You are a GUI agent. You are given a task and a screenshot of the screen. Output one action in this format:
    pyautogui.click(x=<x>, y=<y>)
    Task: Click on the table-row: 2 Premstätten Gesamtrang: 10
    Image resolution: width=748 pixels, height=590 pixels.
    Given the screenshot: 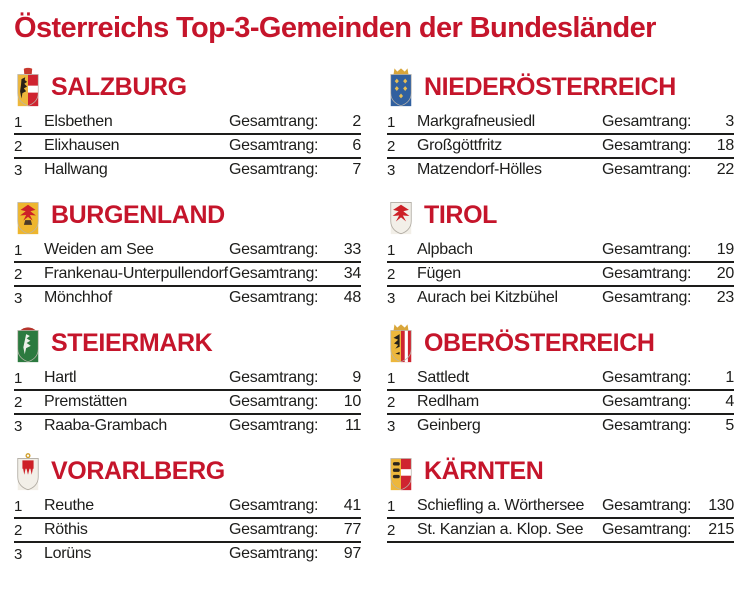 What is the action you would take?
    pyautogui.click(x=187, y=403)
    